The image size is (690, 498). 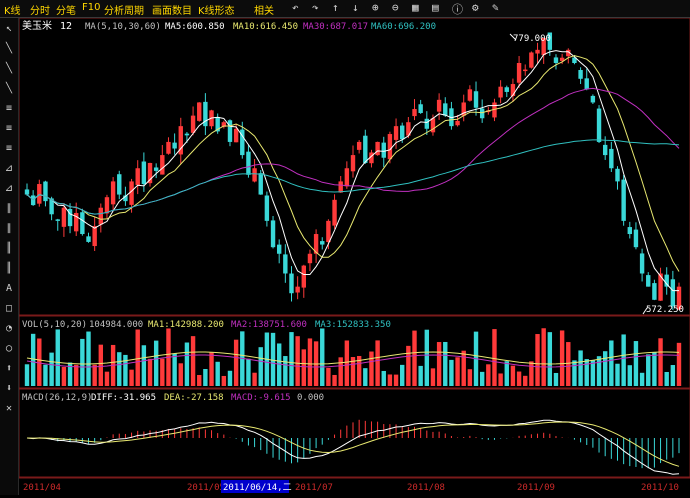 What do you see at coordinates (9, 408) in the screenshot?
I see `delete-tool-icon: ✕` at bounding box center [9, 408].